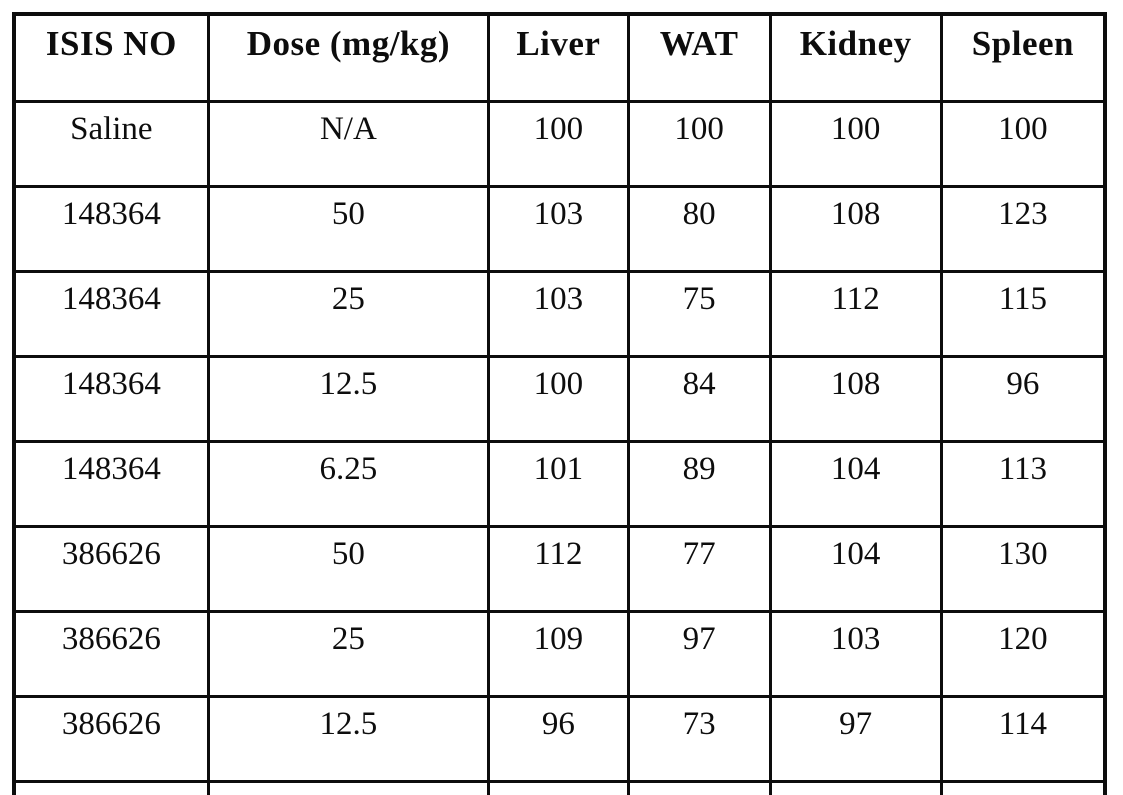 The height and width of the screenshot is (795, 1123). I want to click on table-row: Saline N/A 100 100 100 100, so click(559, 144).